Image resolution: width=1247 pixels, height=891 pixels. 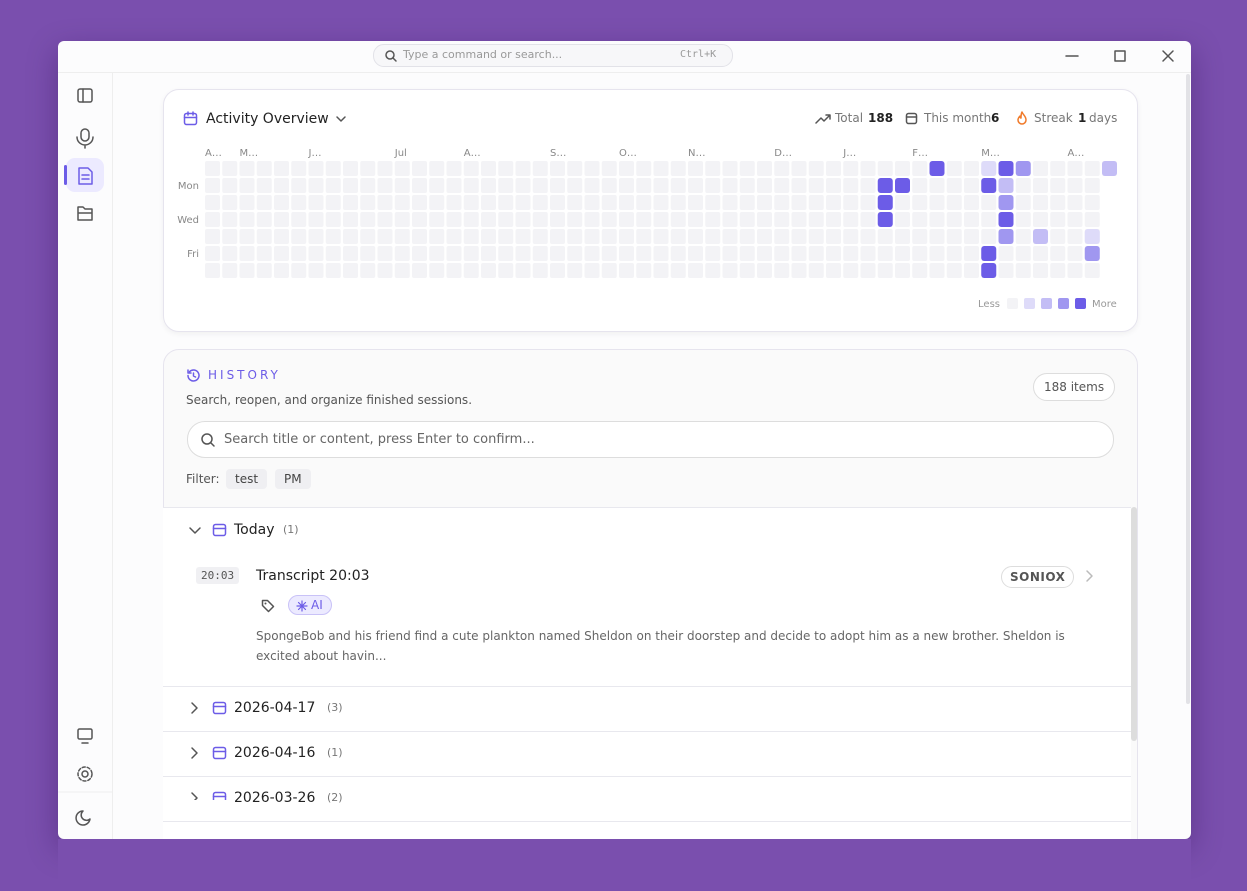 What do you see at coordinates (1134, 624) in the screenshot?
I see `list-scrollbar` at bounding box center [1134, 624].